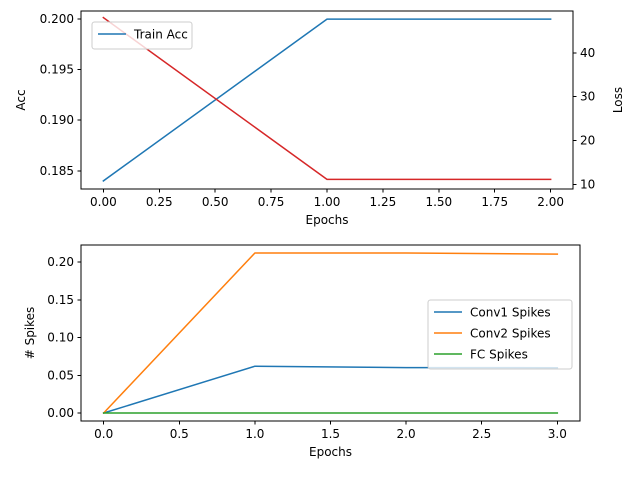  Describe the element at coordinates (406, 434) in the screenshot. I see `x-tick-label: 2.0` at that location.